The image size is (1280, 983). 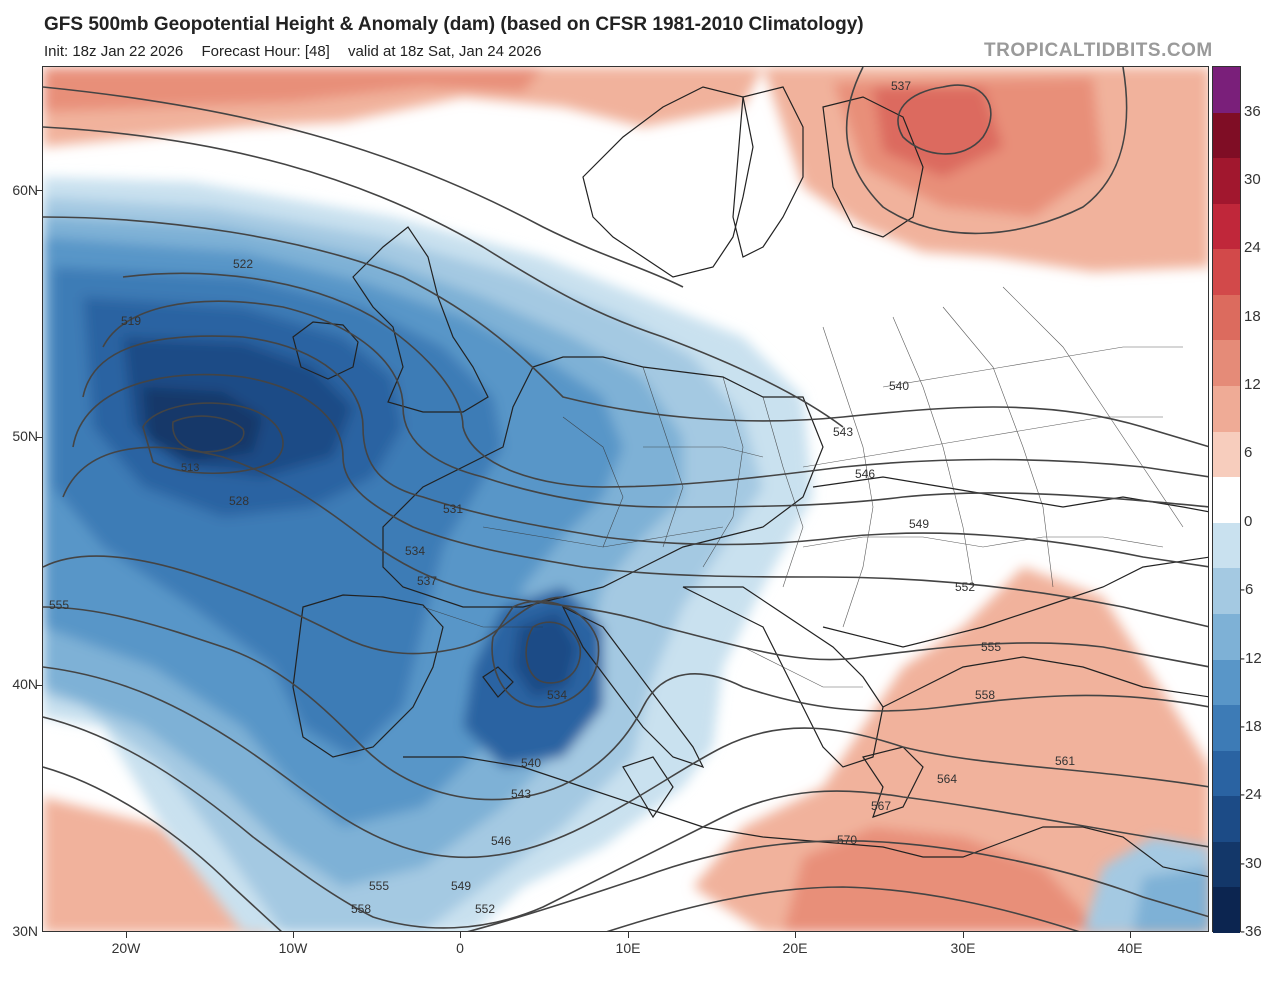 What do you see at coordinates (1065, 761) in the screenshot?
I see `contour-label: 561` at bounding box center [1065, 761].